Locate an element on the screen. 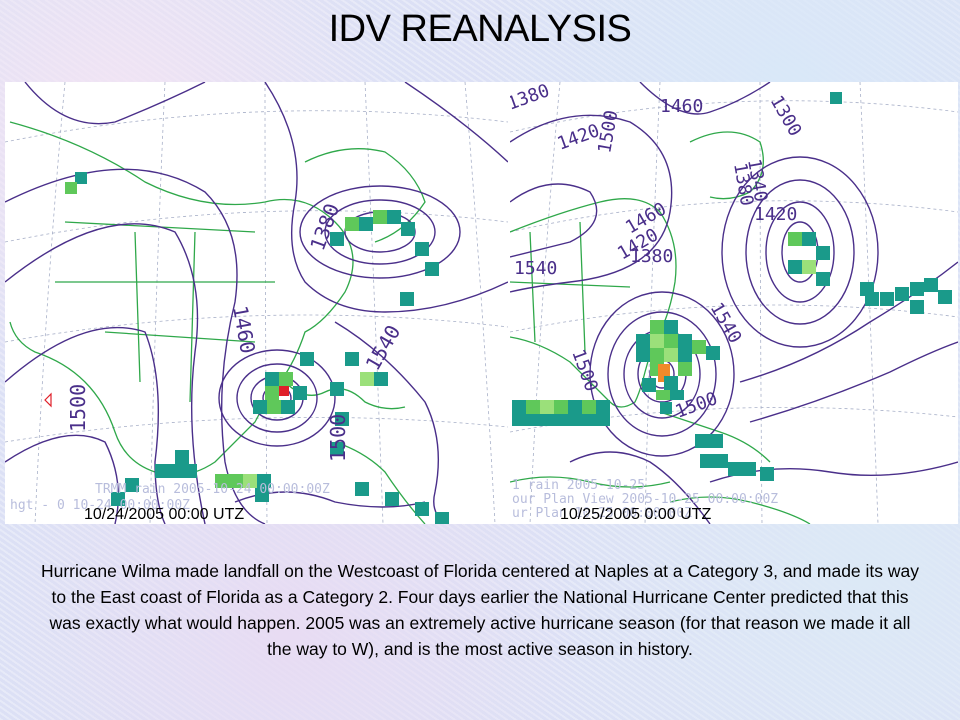 The width and height of the screenshot is (960, 720). contour-label: 1420 is located at coordinates (775, 214).